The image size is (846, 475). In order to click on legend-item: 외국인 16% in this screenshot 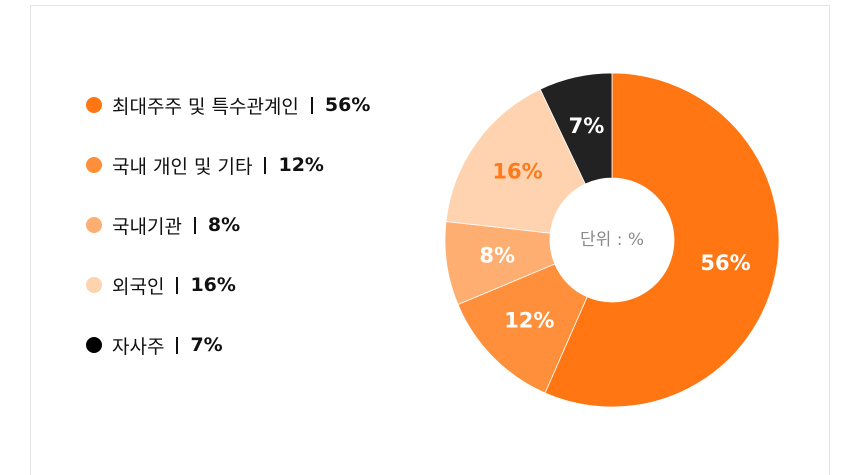, I will do `click(228, 285)`.